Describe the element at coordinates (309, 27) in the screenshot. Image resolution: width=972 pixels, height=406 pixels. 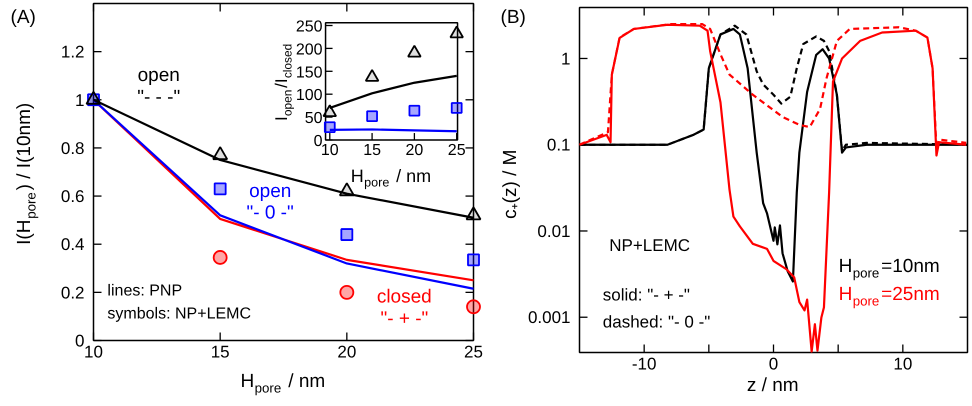
I see `y-tick-label: 250` at that location.